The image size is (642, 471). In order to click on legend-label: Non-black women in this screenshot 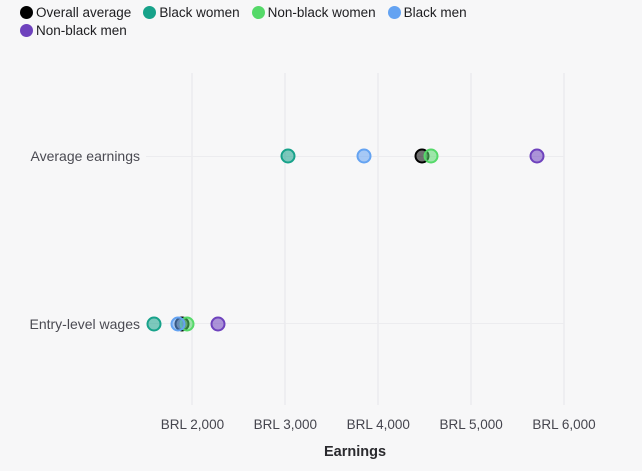, I will do `click(321, 12)`.